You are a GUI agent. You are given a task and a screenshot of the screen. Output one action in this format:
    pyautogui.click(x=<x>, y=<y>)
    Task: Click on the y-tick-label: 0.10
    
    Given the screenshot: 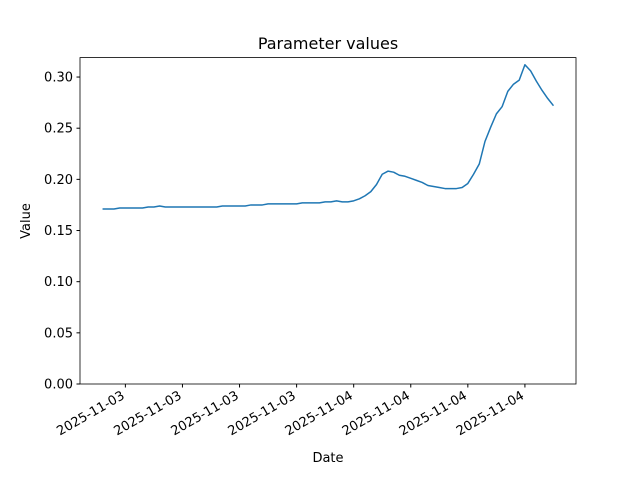 What is the action you would take?
    pyautogui.click(x=58, y=282)
    